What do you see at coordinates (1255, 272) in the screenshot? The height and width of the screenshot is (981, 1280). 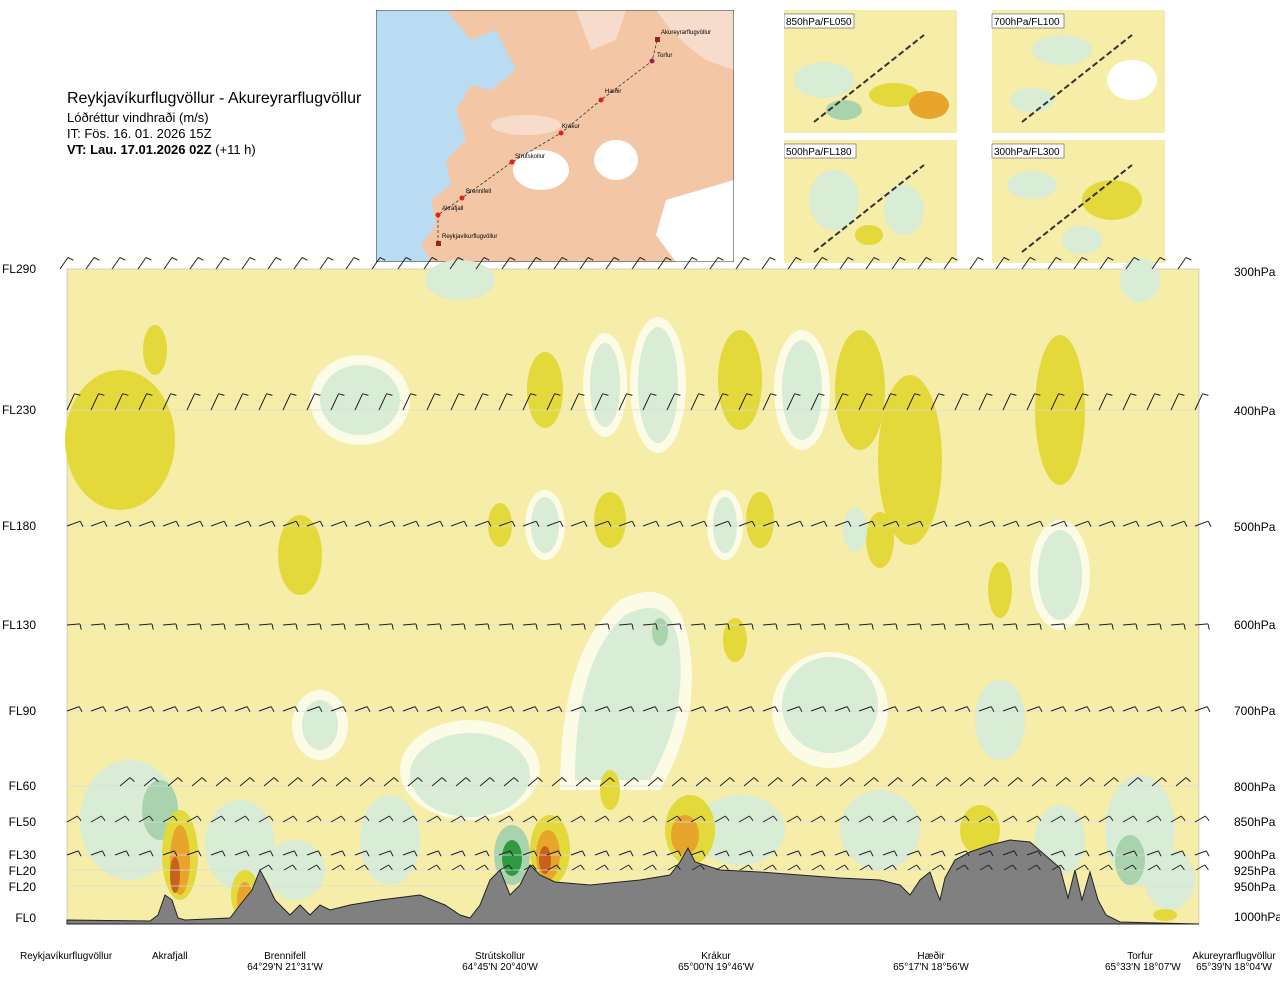 I see `hpa-label-300: 300hPa` at bounding box center [1255, 272].